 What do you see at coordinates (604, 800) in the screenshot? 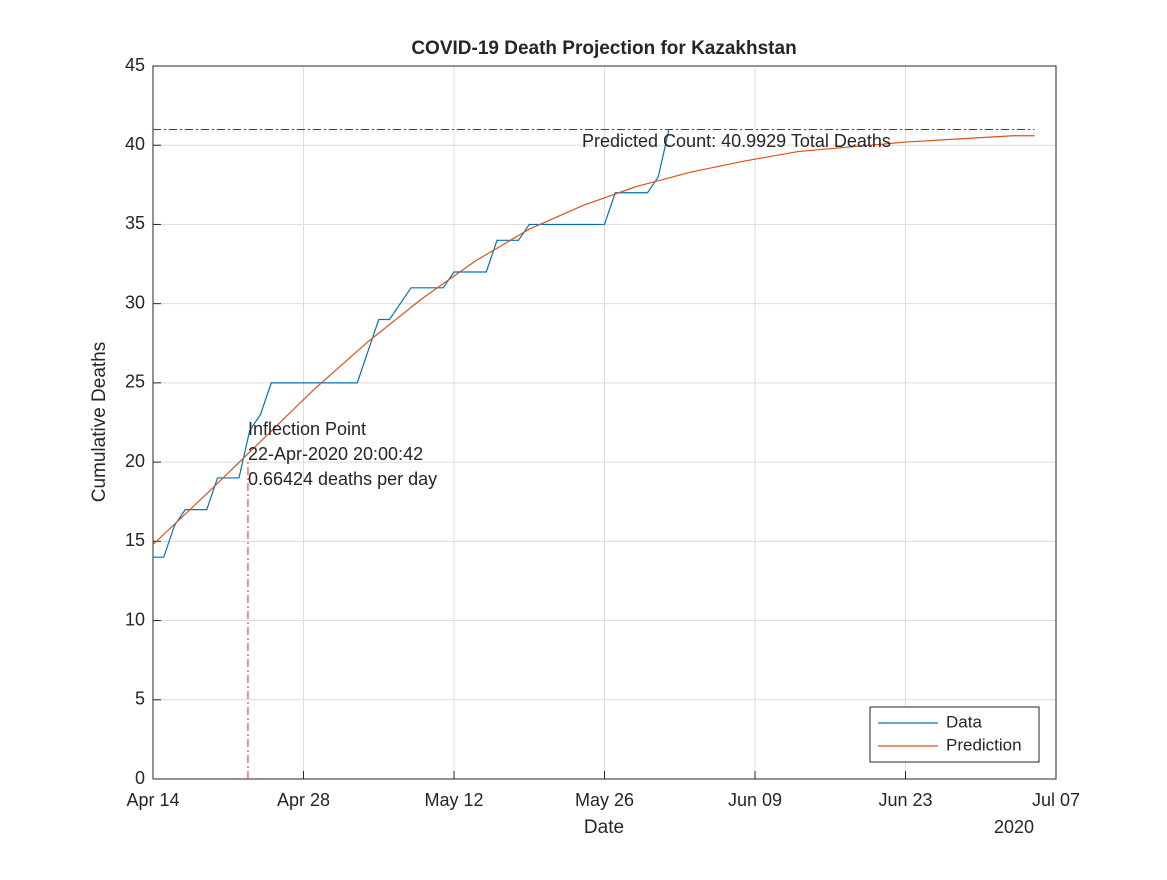
I see `x-tick-label: May 26` at bounding box center [604, 800].